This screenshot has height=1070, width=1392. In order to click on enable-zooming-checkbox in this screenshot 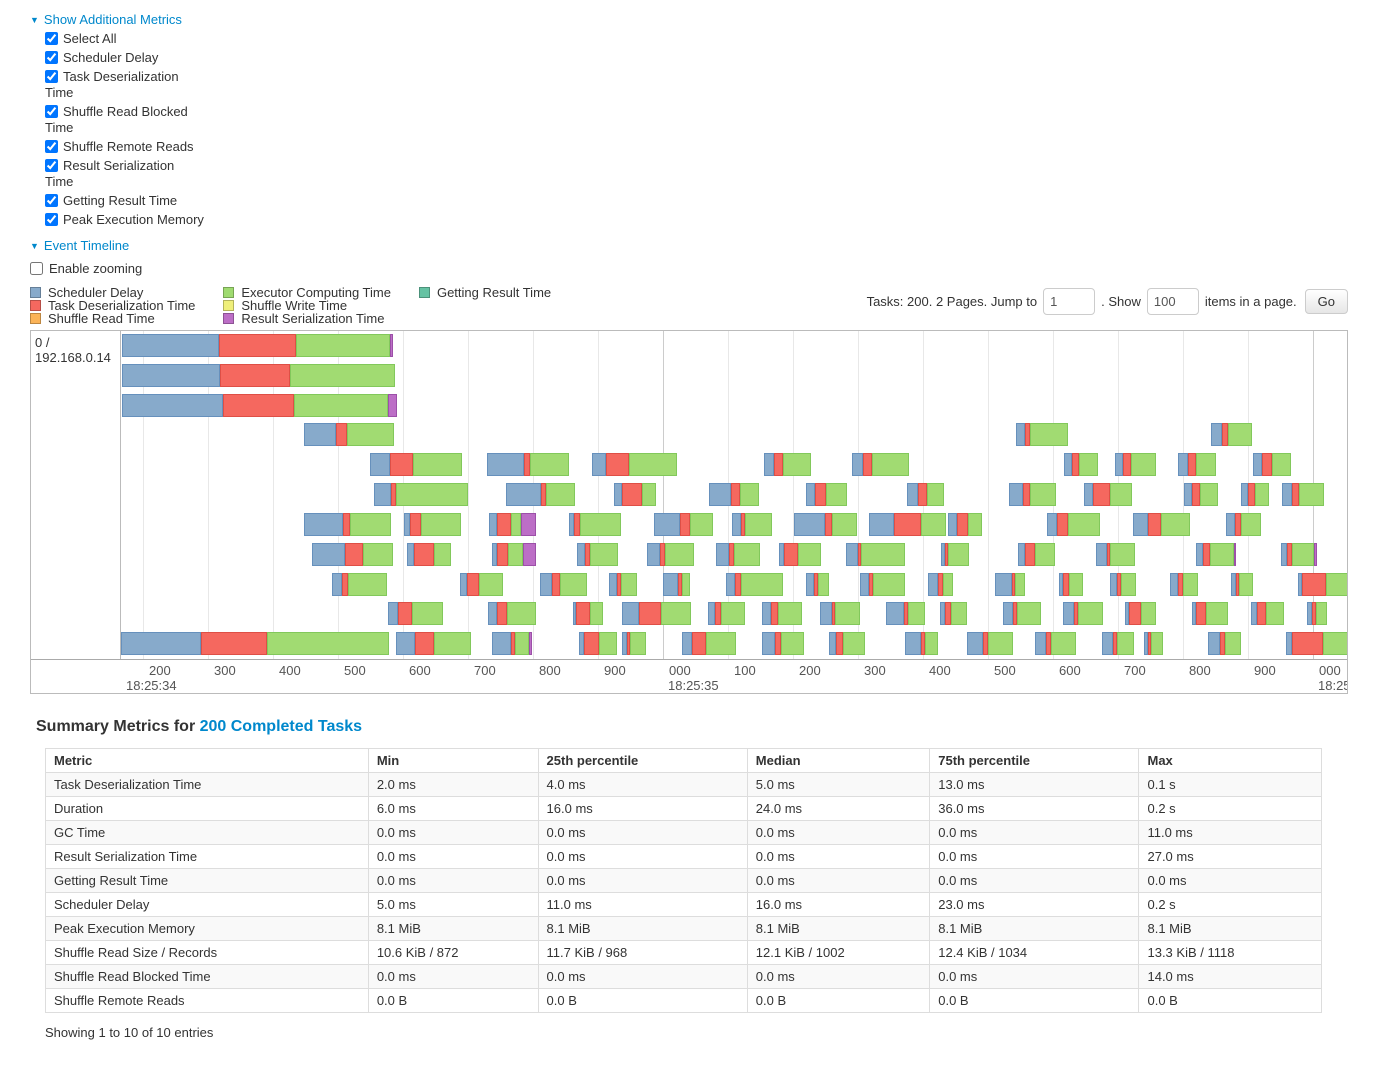, I will do `click(36, 268)`.